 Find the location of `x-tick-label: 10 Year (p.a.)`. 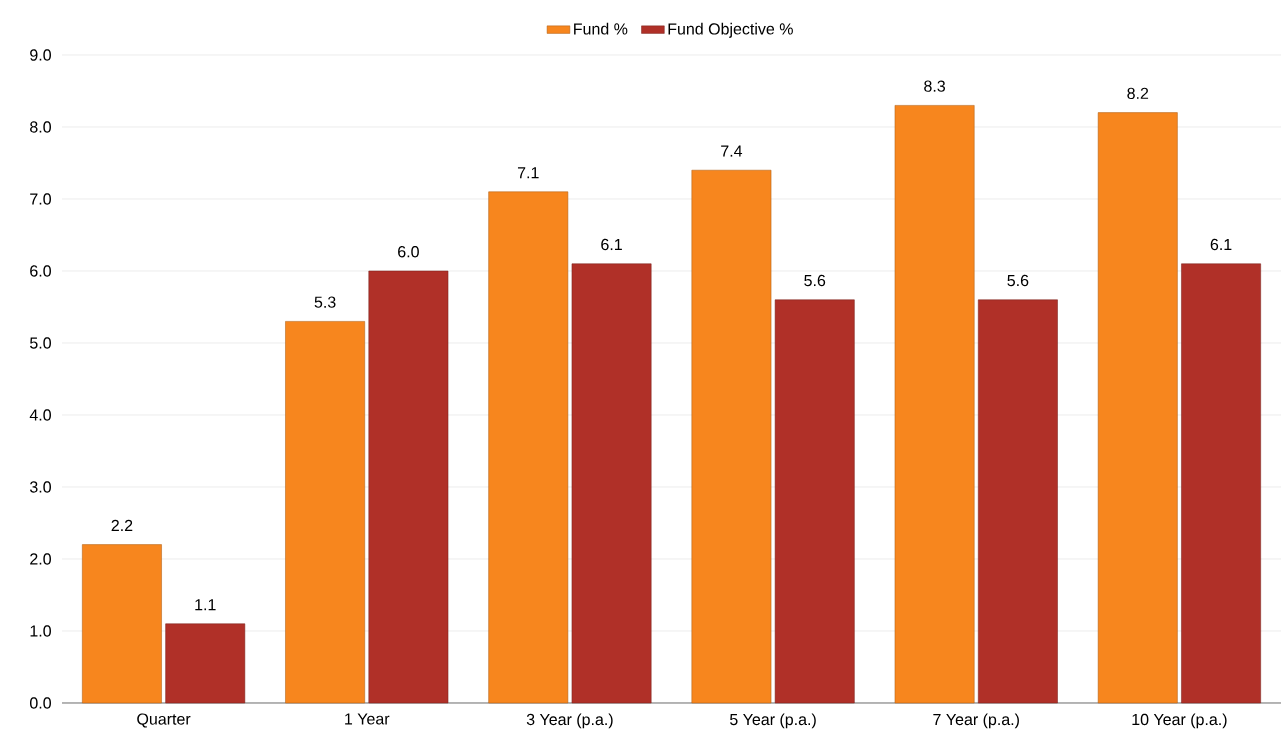

x-tick-label: 10 Year (p.a.) is located at coordinates (1179, 721).